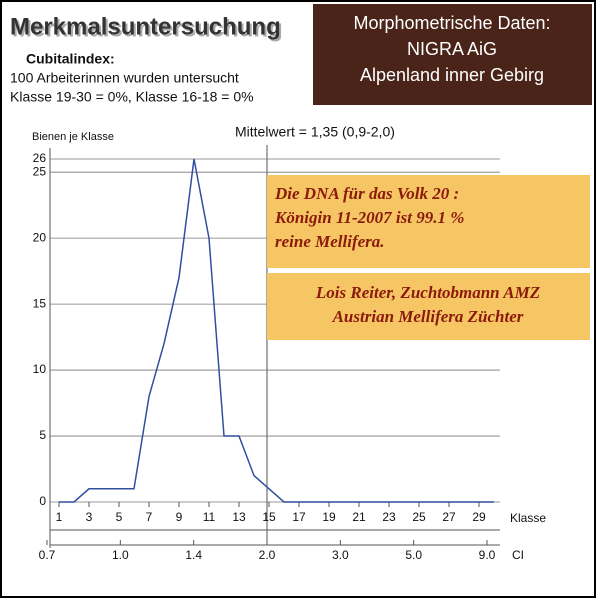  What do you see at coordinates (269, 517) in the screenshot?
I see `x-tick-label: 15` at bounding box center [269, 517].